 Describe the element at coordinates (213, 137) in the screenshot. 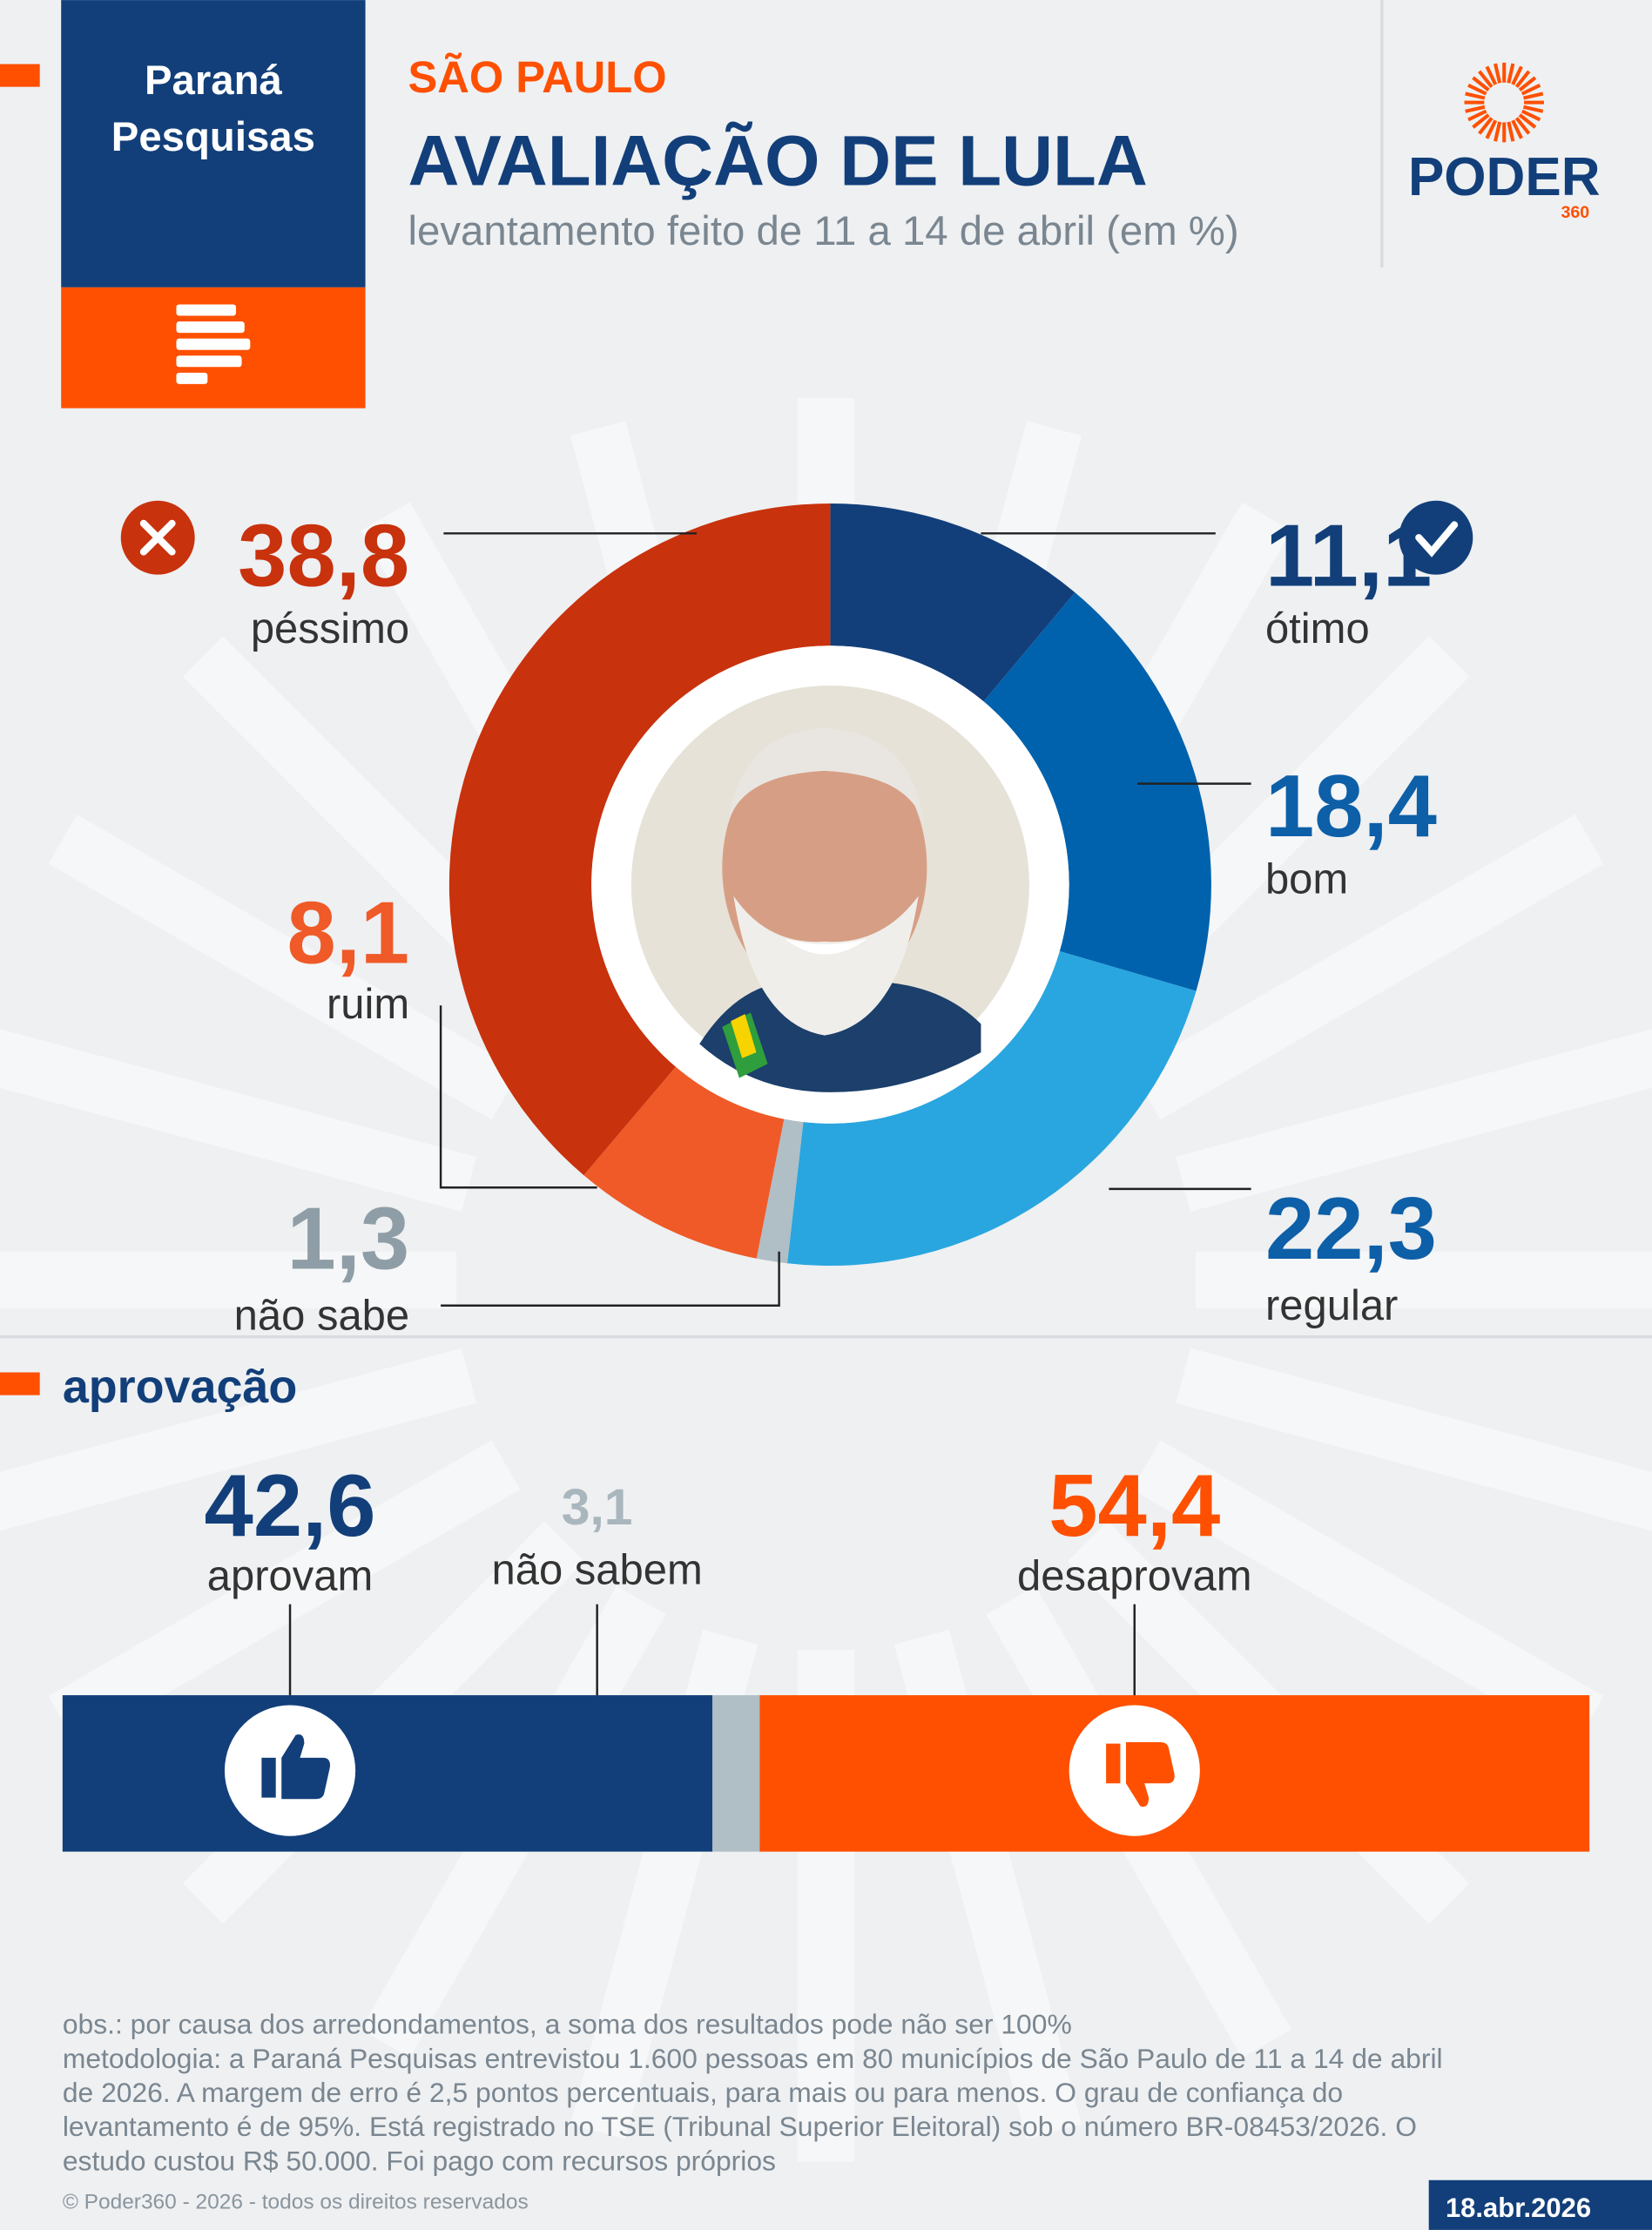

I see `source-line: Pesquisas` at that location.